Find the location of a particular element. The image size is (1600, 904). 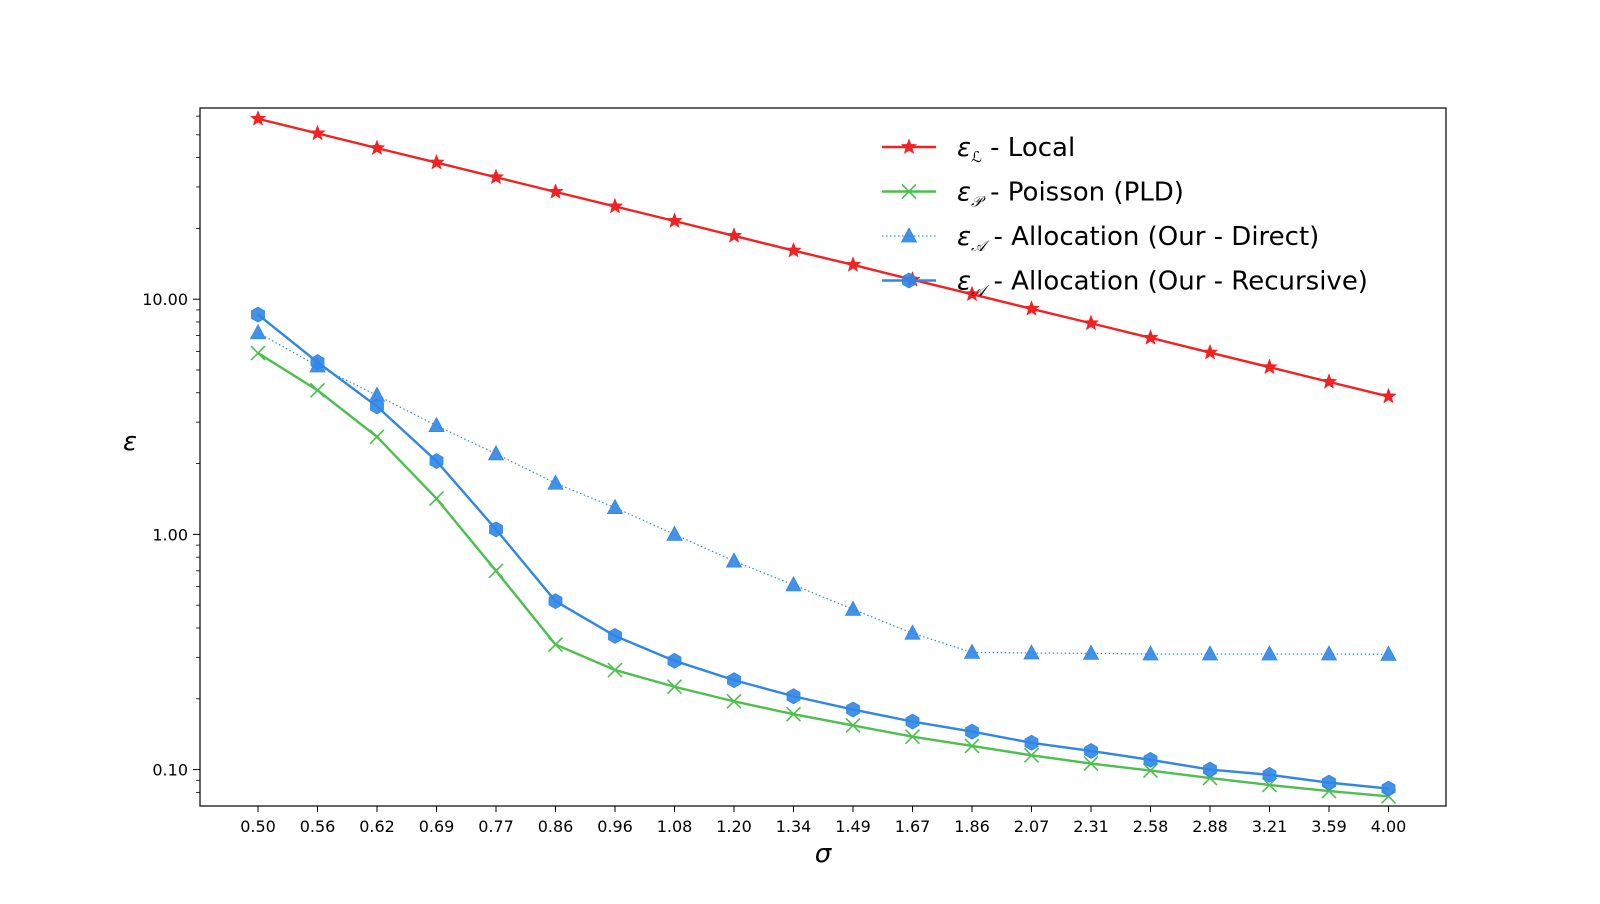

y-axis: 10.00 1.00 0.10 is located at coordinates (171, 454).